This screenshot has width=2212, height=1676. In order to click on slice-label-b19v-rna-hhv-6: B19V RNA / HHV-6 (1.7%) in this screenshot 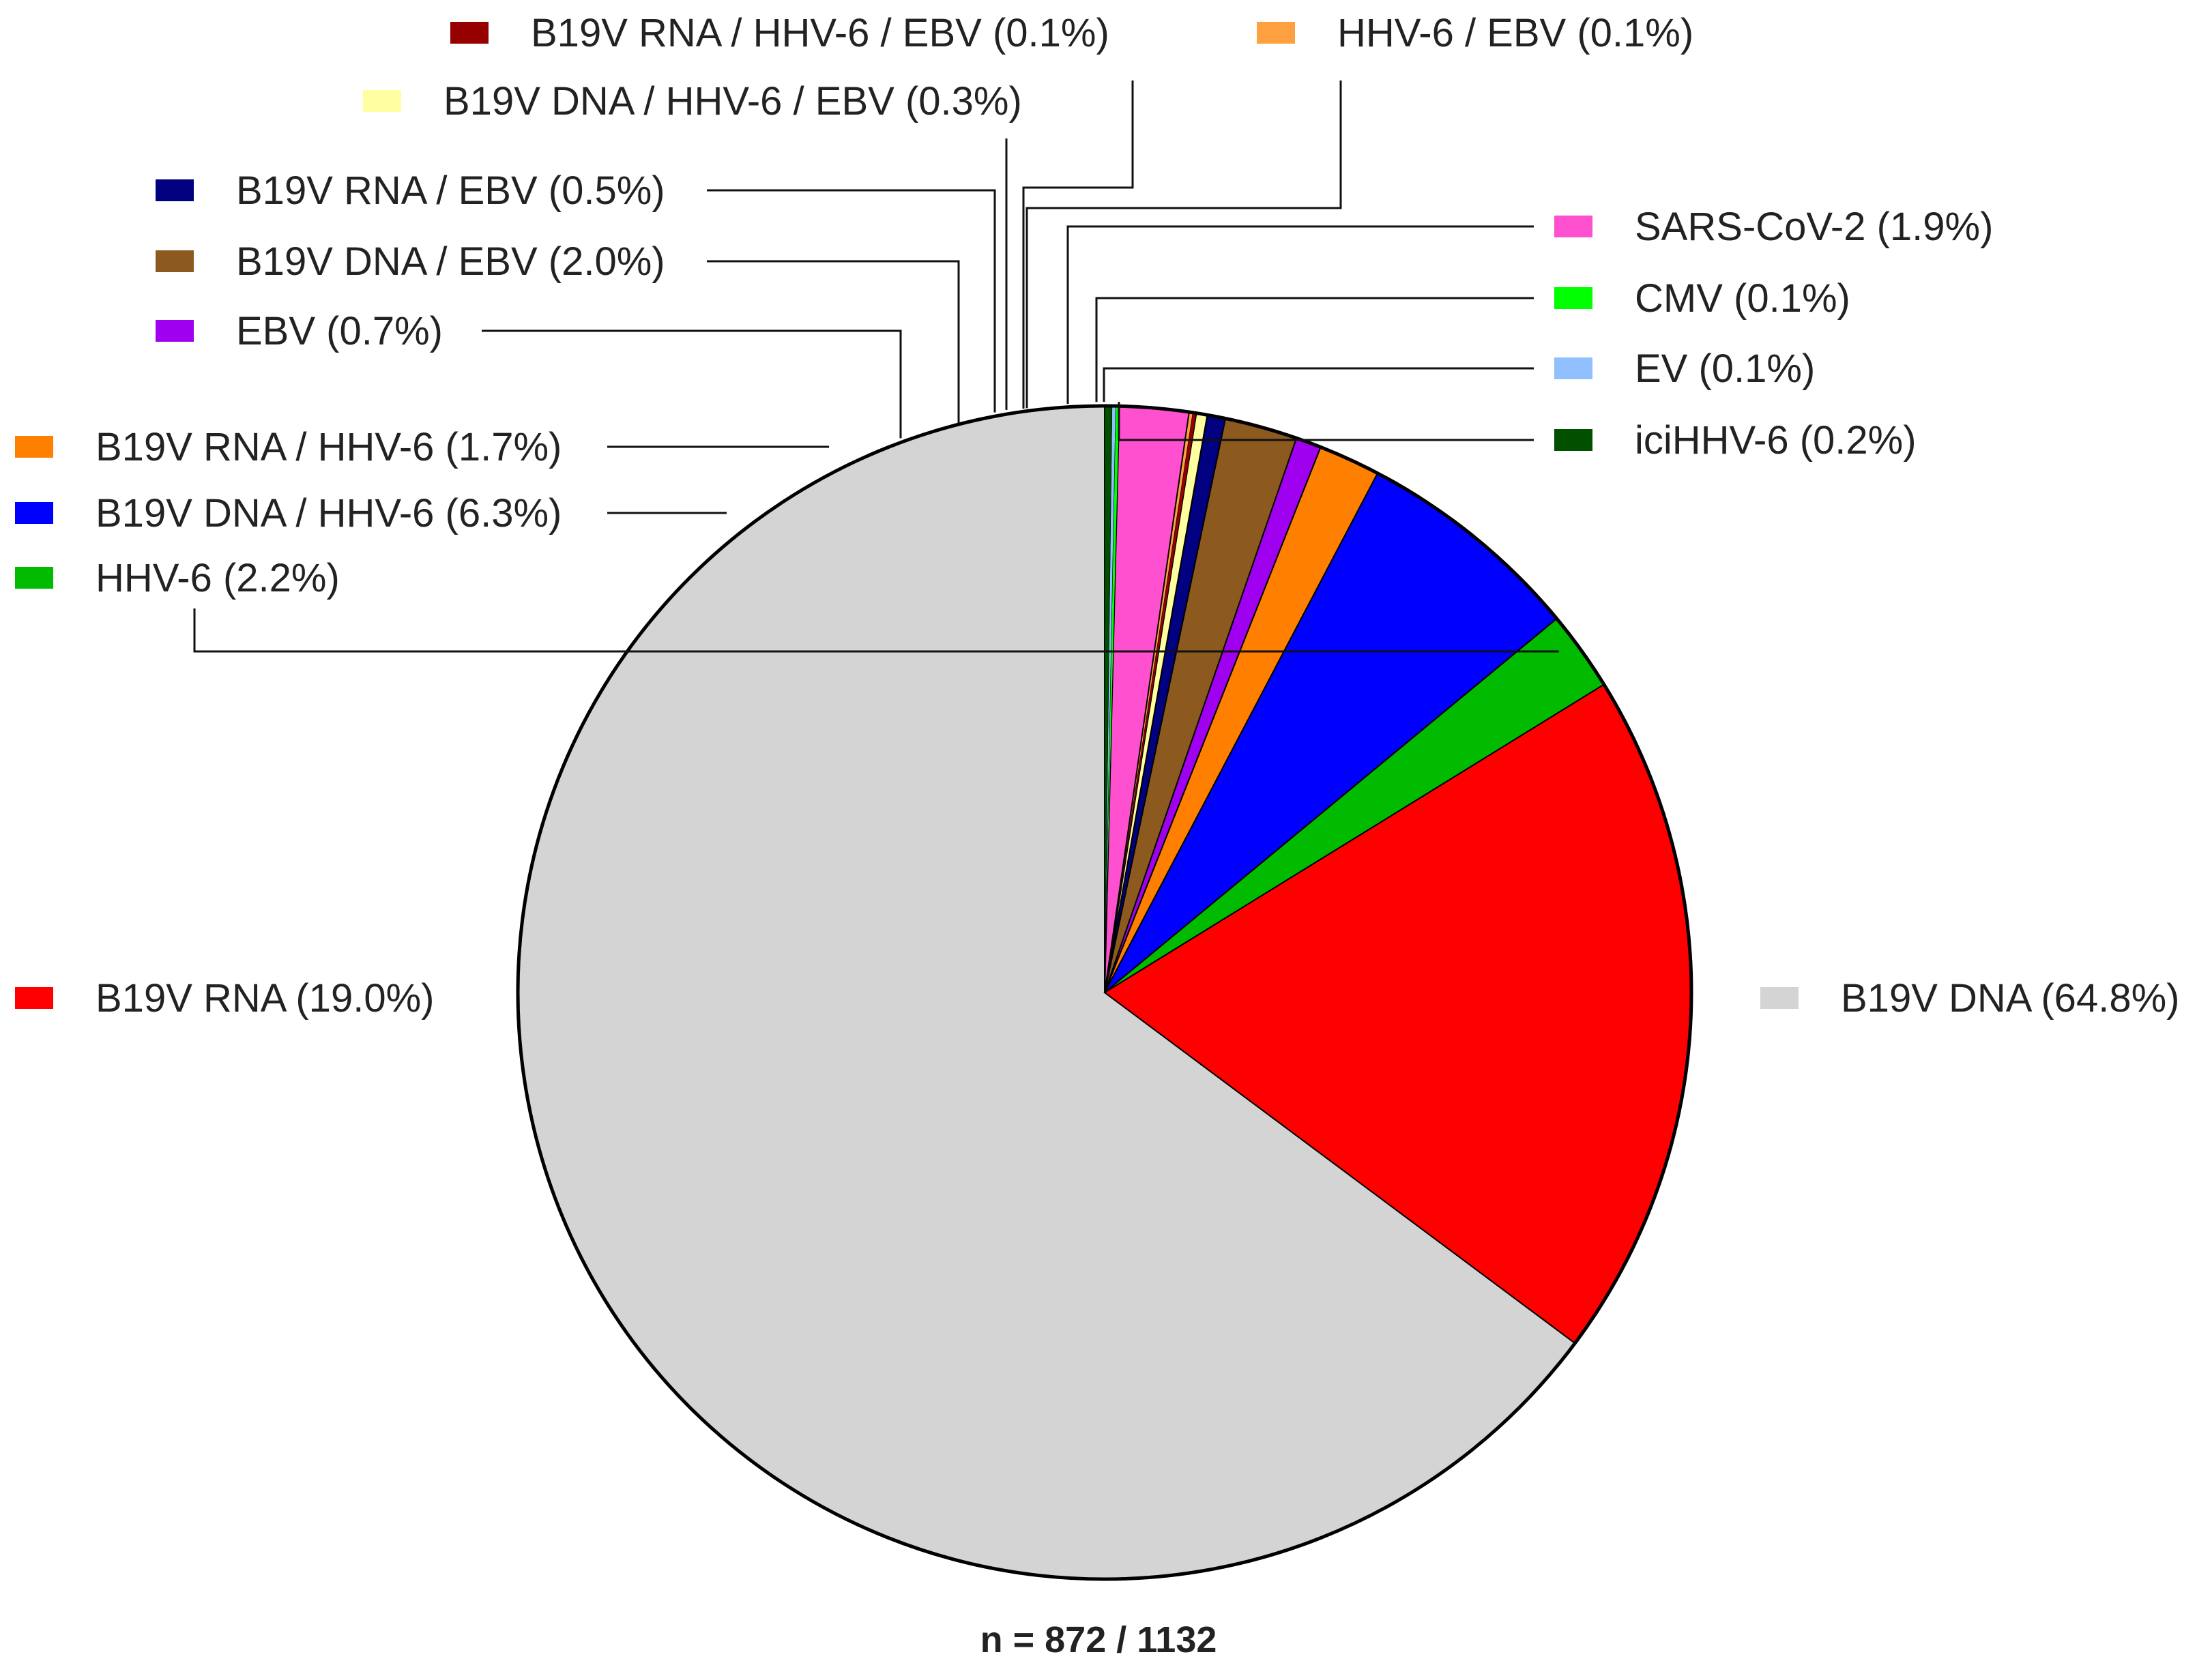, I will do `click(288, 447)`.